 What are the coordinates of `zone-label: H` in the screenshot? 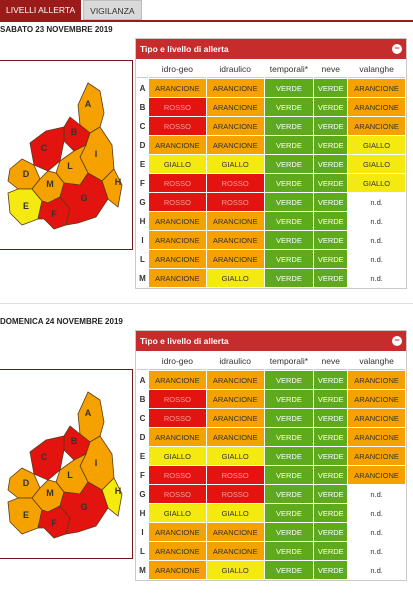 It's located at (142, 221).